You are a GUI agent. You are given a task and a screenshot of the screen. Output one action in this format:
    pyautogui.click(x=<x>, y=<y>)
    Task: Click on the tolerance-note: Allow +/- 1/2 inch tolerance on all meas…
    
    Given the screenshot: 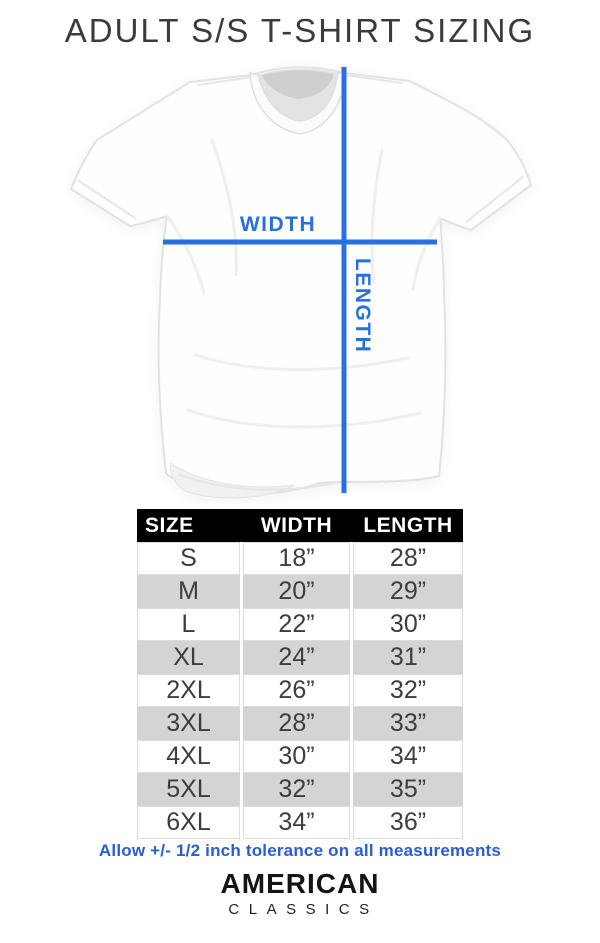 What is the action you would take?
    pyautogui.click(x=300, y=850)
    